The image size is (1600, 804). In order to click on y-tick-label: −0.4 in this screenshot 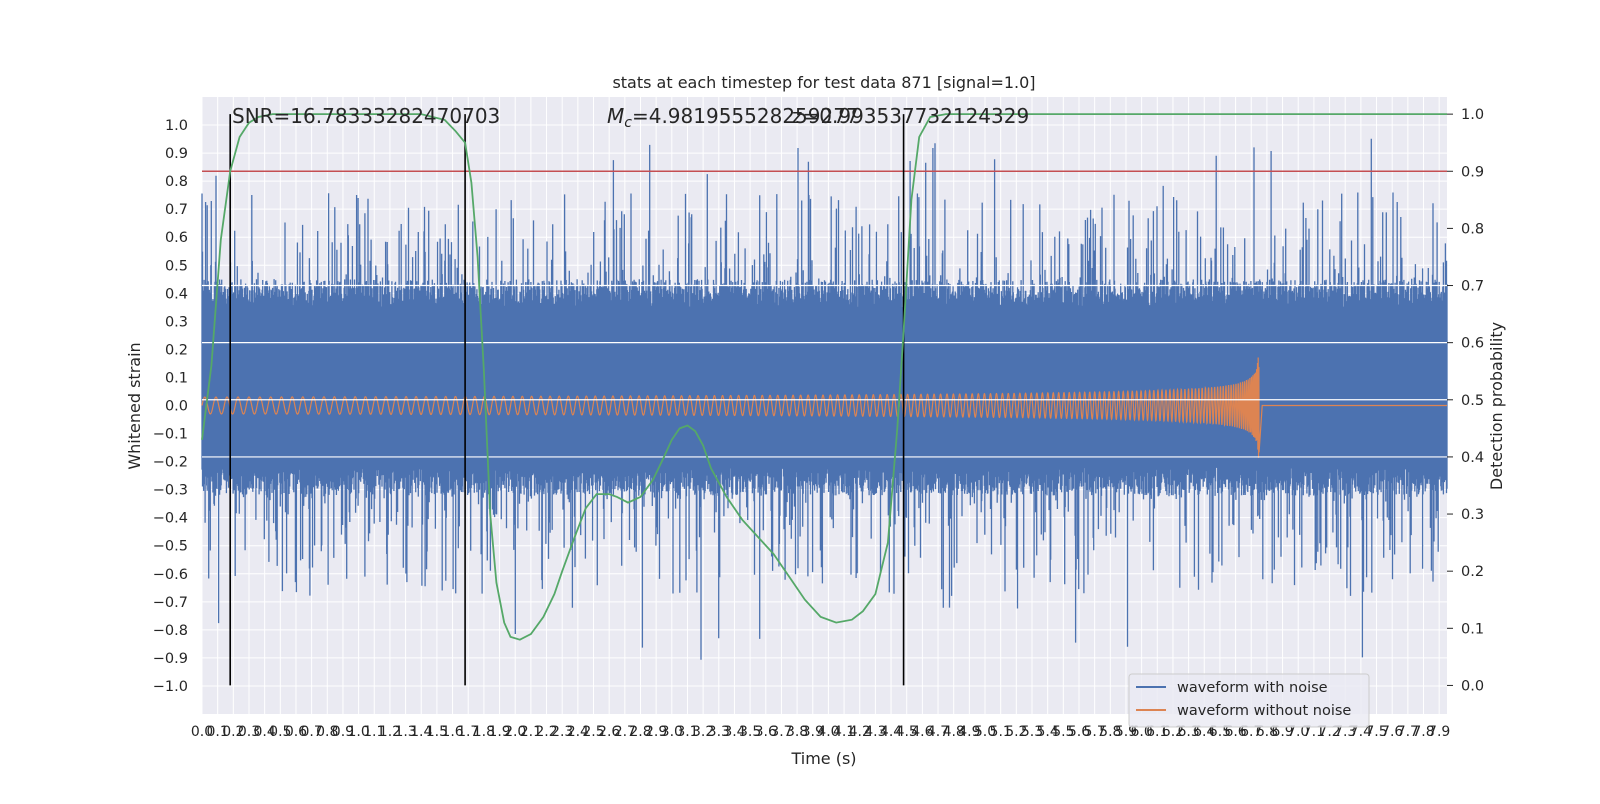, I will do `click(170, 519)`.